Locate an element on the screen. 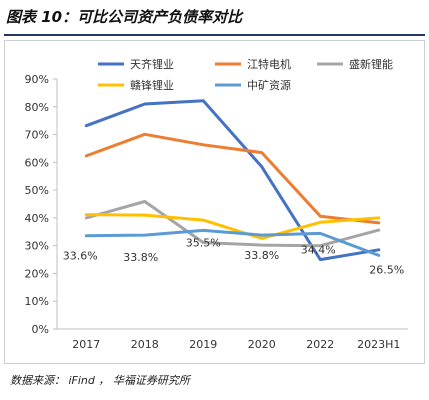 The width and height of the screenshot is (429, 400). x-tick-label: 2020 is located at coordinates (262, 344).